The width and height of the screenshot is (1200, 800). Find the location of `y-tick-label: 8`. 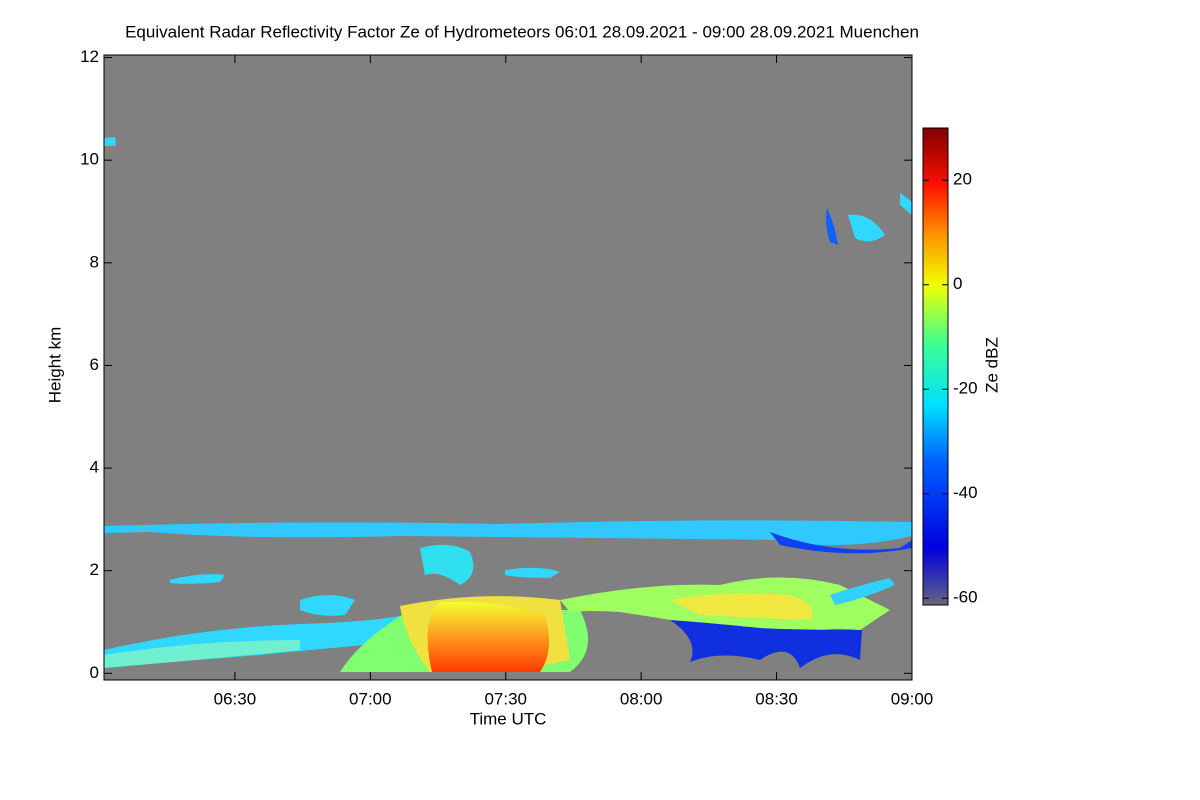

y-tick-label: 8 is located at coordinates (94, 261).